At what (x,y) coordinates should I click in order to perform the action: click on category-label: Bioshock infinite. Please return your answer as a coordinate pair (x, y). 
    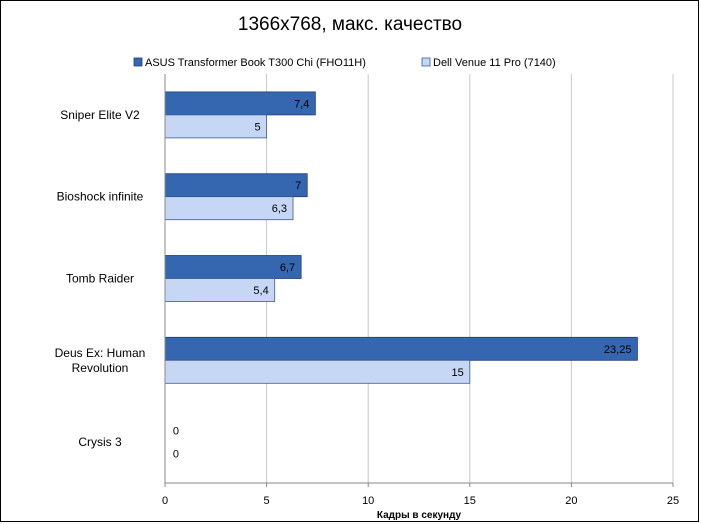
    Looking at the image, I should click on (100, 197).